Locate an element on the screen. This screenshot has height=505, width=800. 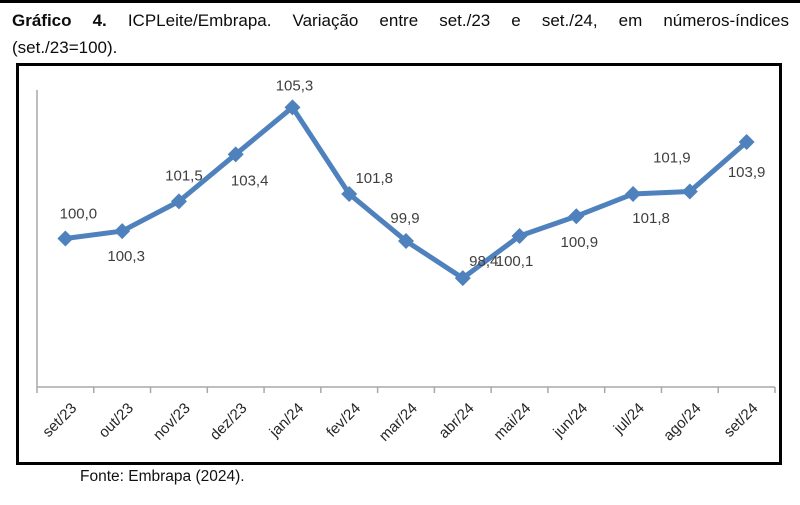
data-label: 100,3 is located at coordinates (126, 256).